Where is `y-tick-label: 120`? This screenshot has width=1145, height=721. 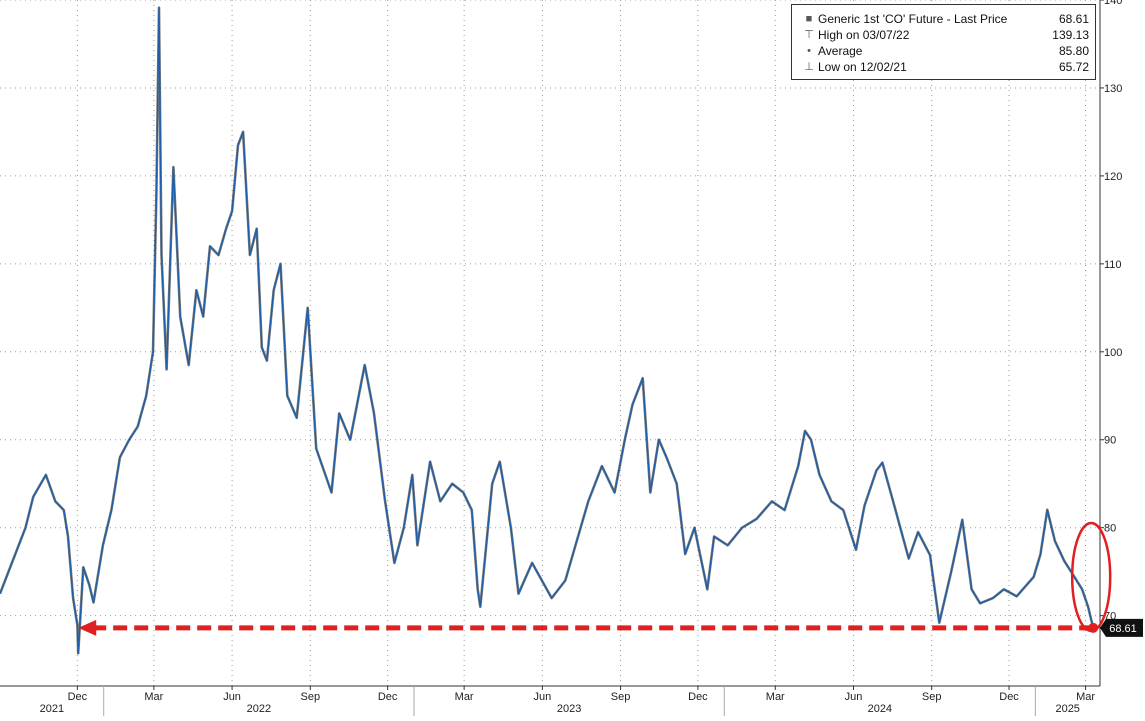
y-tick-label: 120 is located at coordinates (1113, 177).